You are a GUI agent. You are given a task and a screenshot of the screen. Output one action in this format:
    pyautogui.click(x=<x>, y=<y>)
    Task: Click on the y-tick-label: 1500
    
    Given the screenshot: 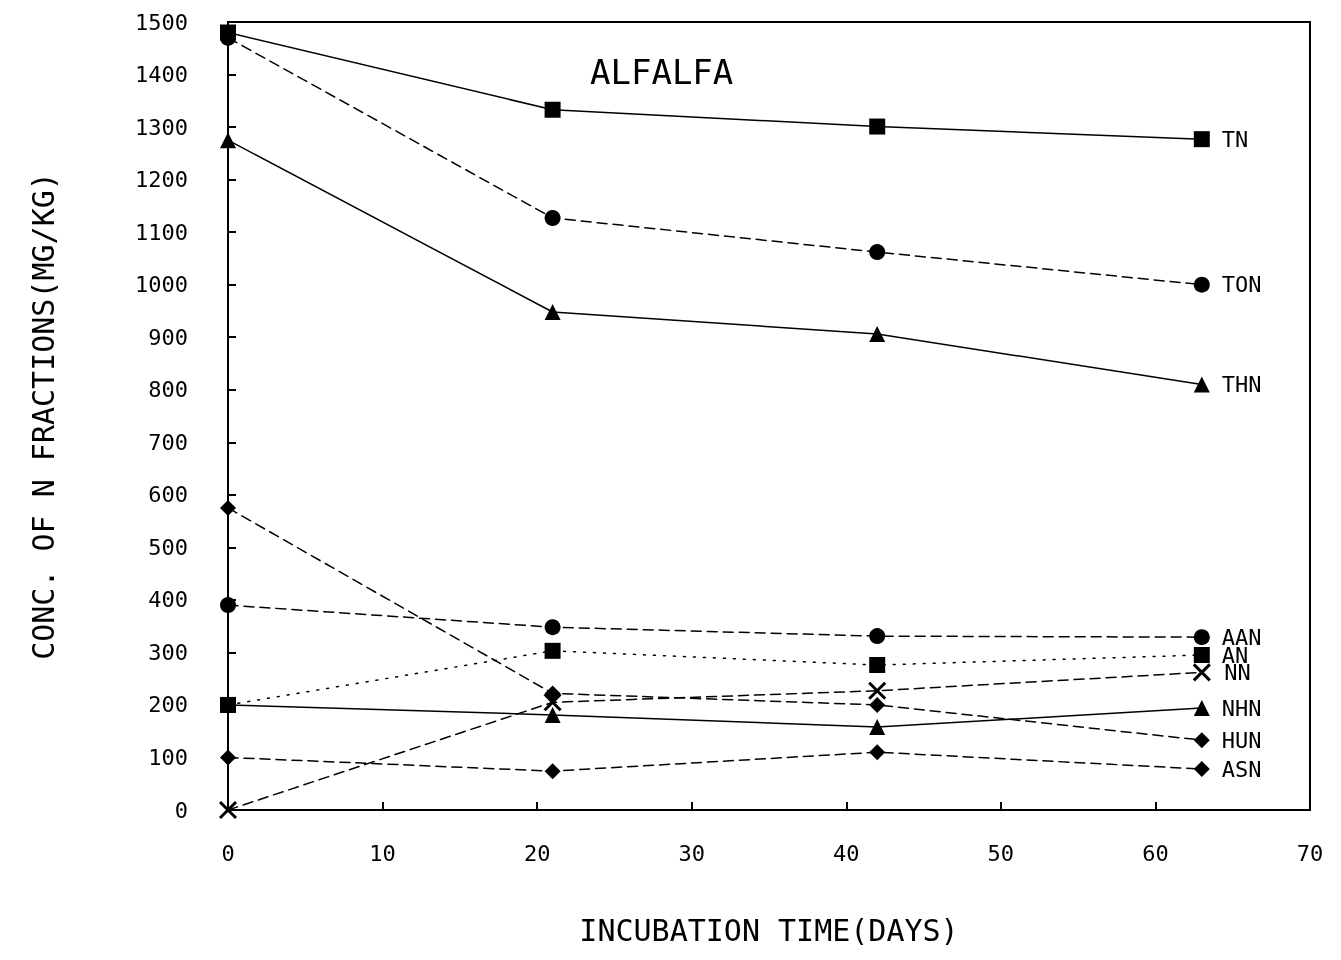 What is the action you would take?
    pyautogui.click(x=161, y=22)
    